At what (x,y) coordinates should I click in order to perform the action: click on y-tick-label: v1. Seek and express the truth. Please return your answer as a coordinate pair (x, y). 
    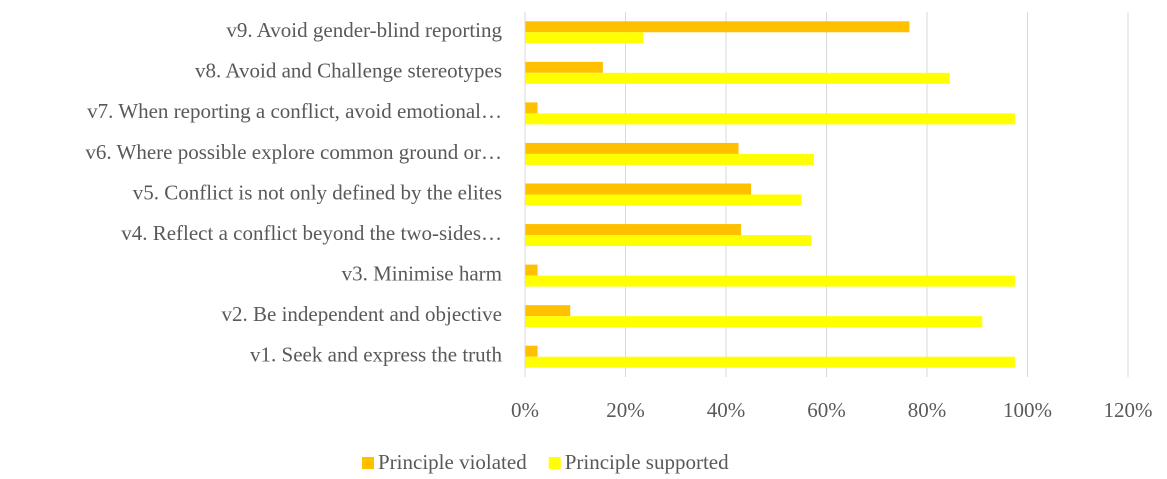
    Looking at the image, I should click on (376, 355).